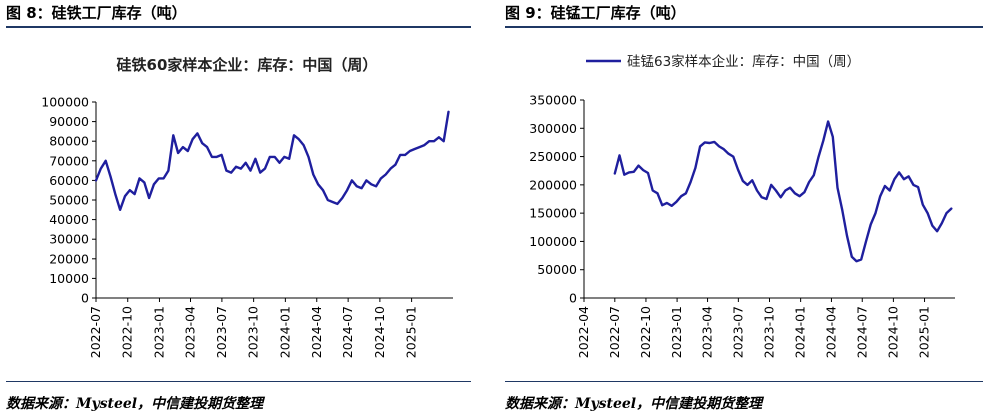 The width and height of the screenshot is (988, 418). What do you see at coordinates (69, 219) in the screenshot?
I see `y-tick-label: 40000` at bounding box center [69, 219].